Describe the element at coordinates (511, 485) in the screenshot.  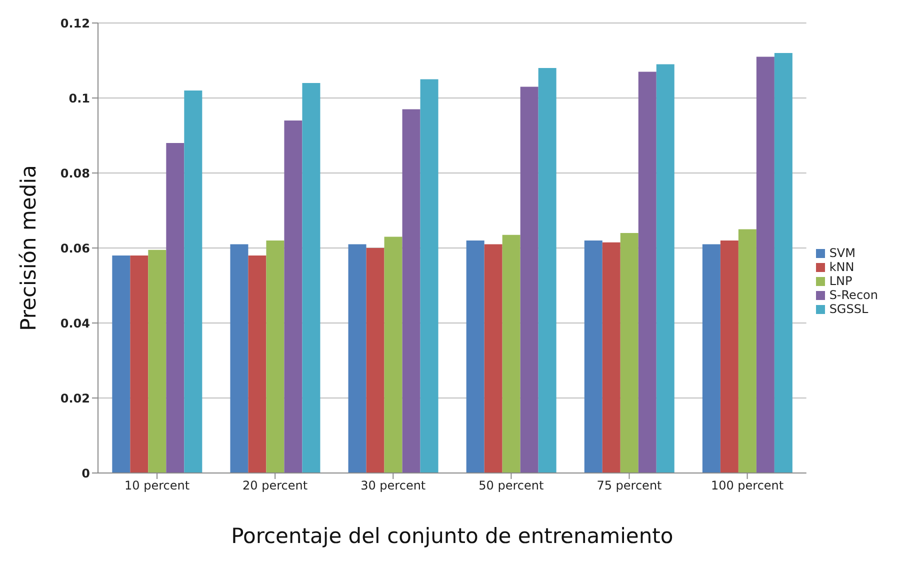
I see `x-tick-label: 50 percent` at that location.